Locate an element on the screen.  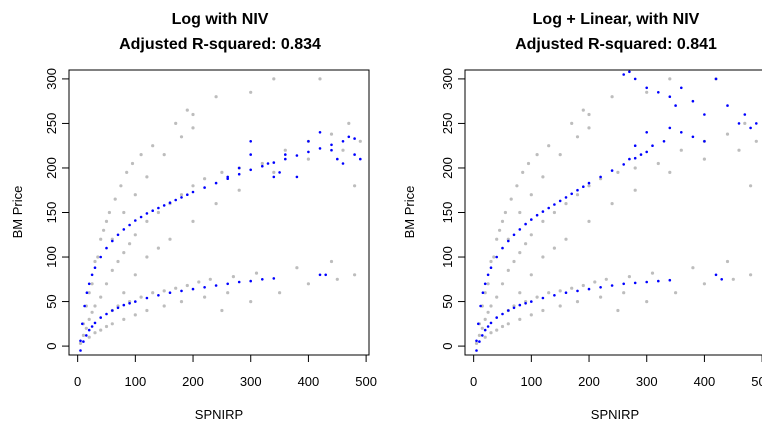
y-axis: 0 50 100 150 200 250 300 is located at coordinates (452, 209).